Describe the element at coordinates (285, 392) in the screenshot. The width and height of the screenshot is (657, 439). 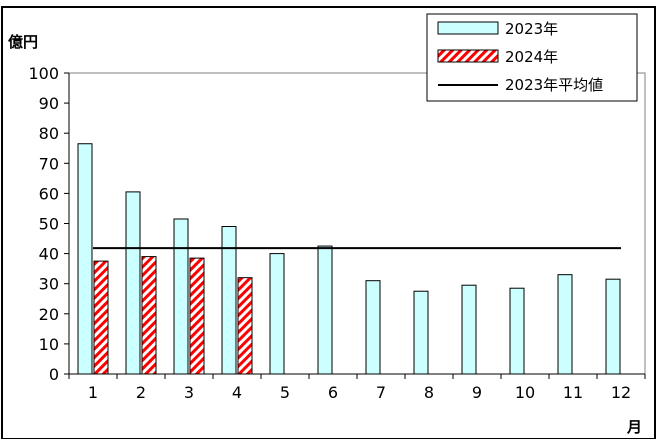
I see `x-tick-label: 5` at that location.